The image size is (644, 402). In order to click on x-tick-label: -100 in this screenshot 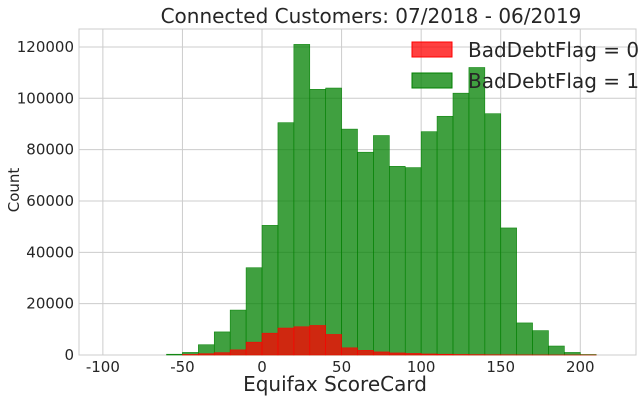, I will do `click(103, 367)`.